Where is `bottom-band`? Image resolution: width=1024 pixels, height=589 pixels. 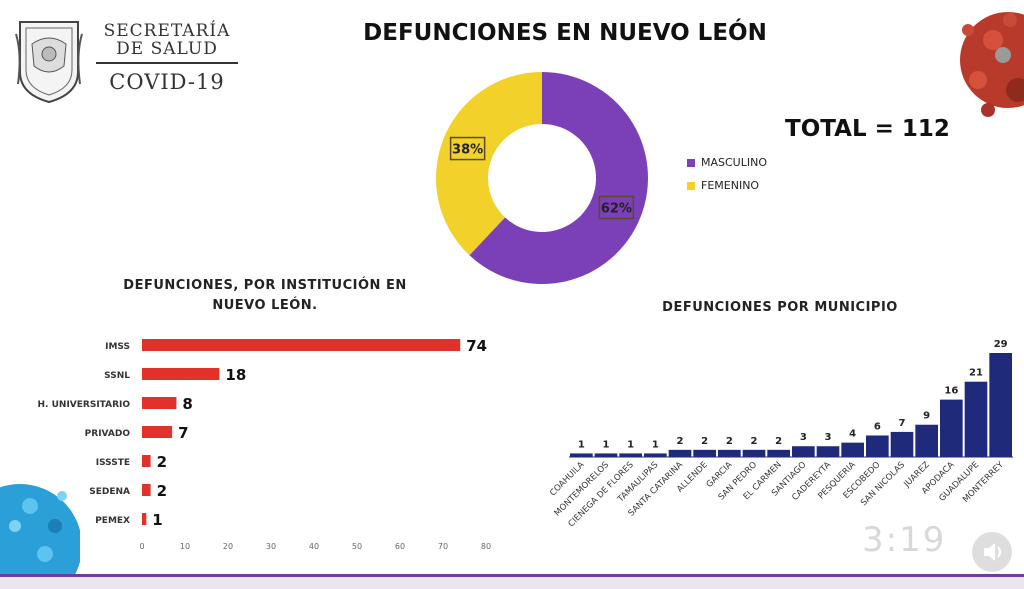
bottom-band is located at coordinates (512, 581).